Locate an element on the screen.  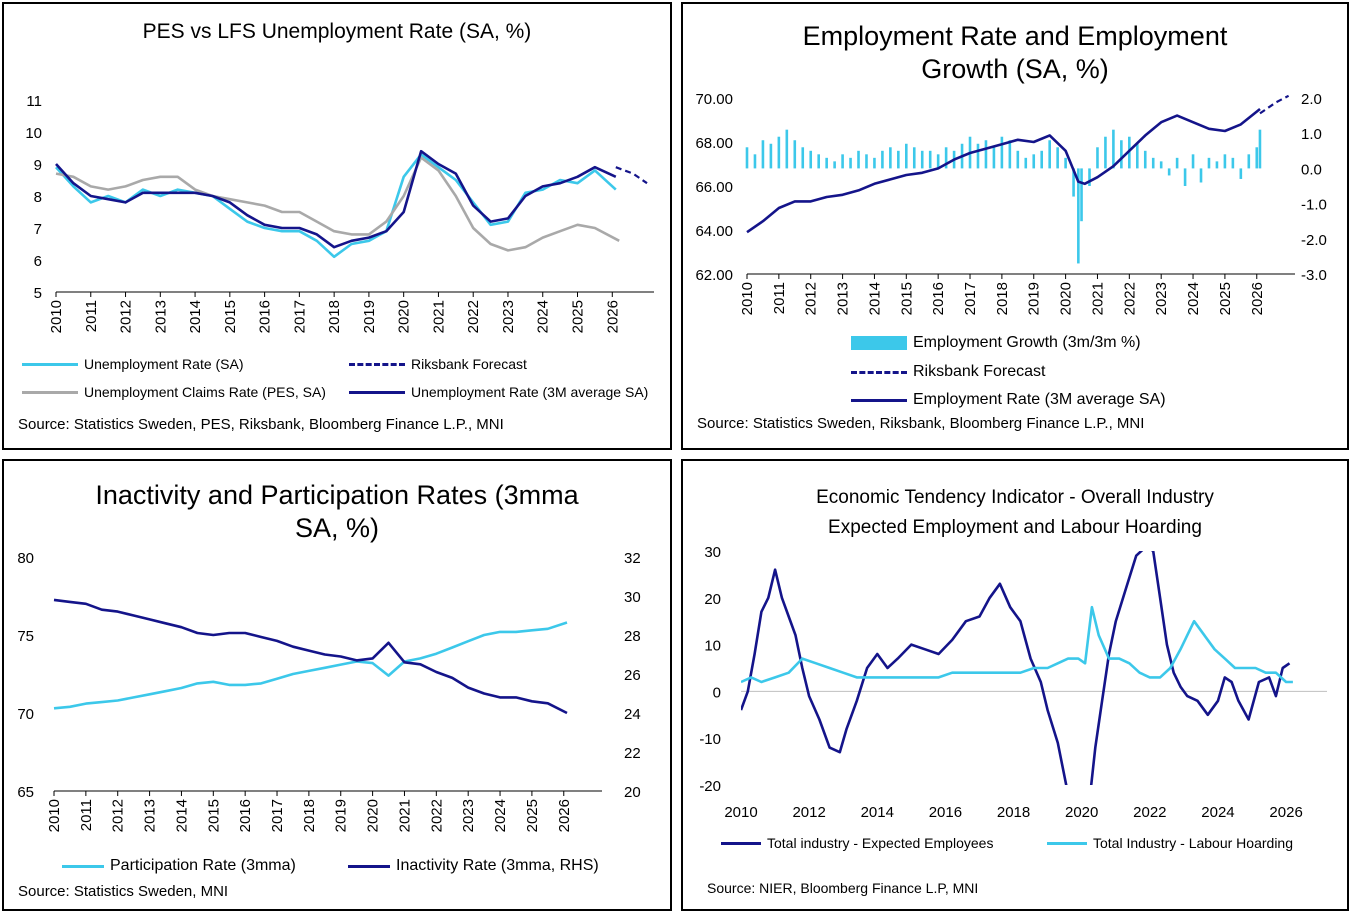
legend-item: Total industry - Expected Employees is located at coordinates (857, 843).